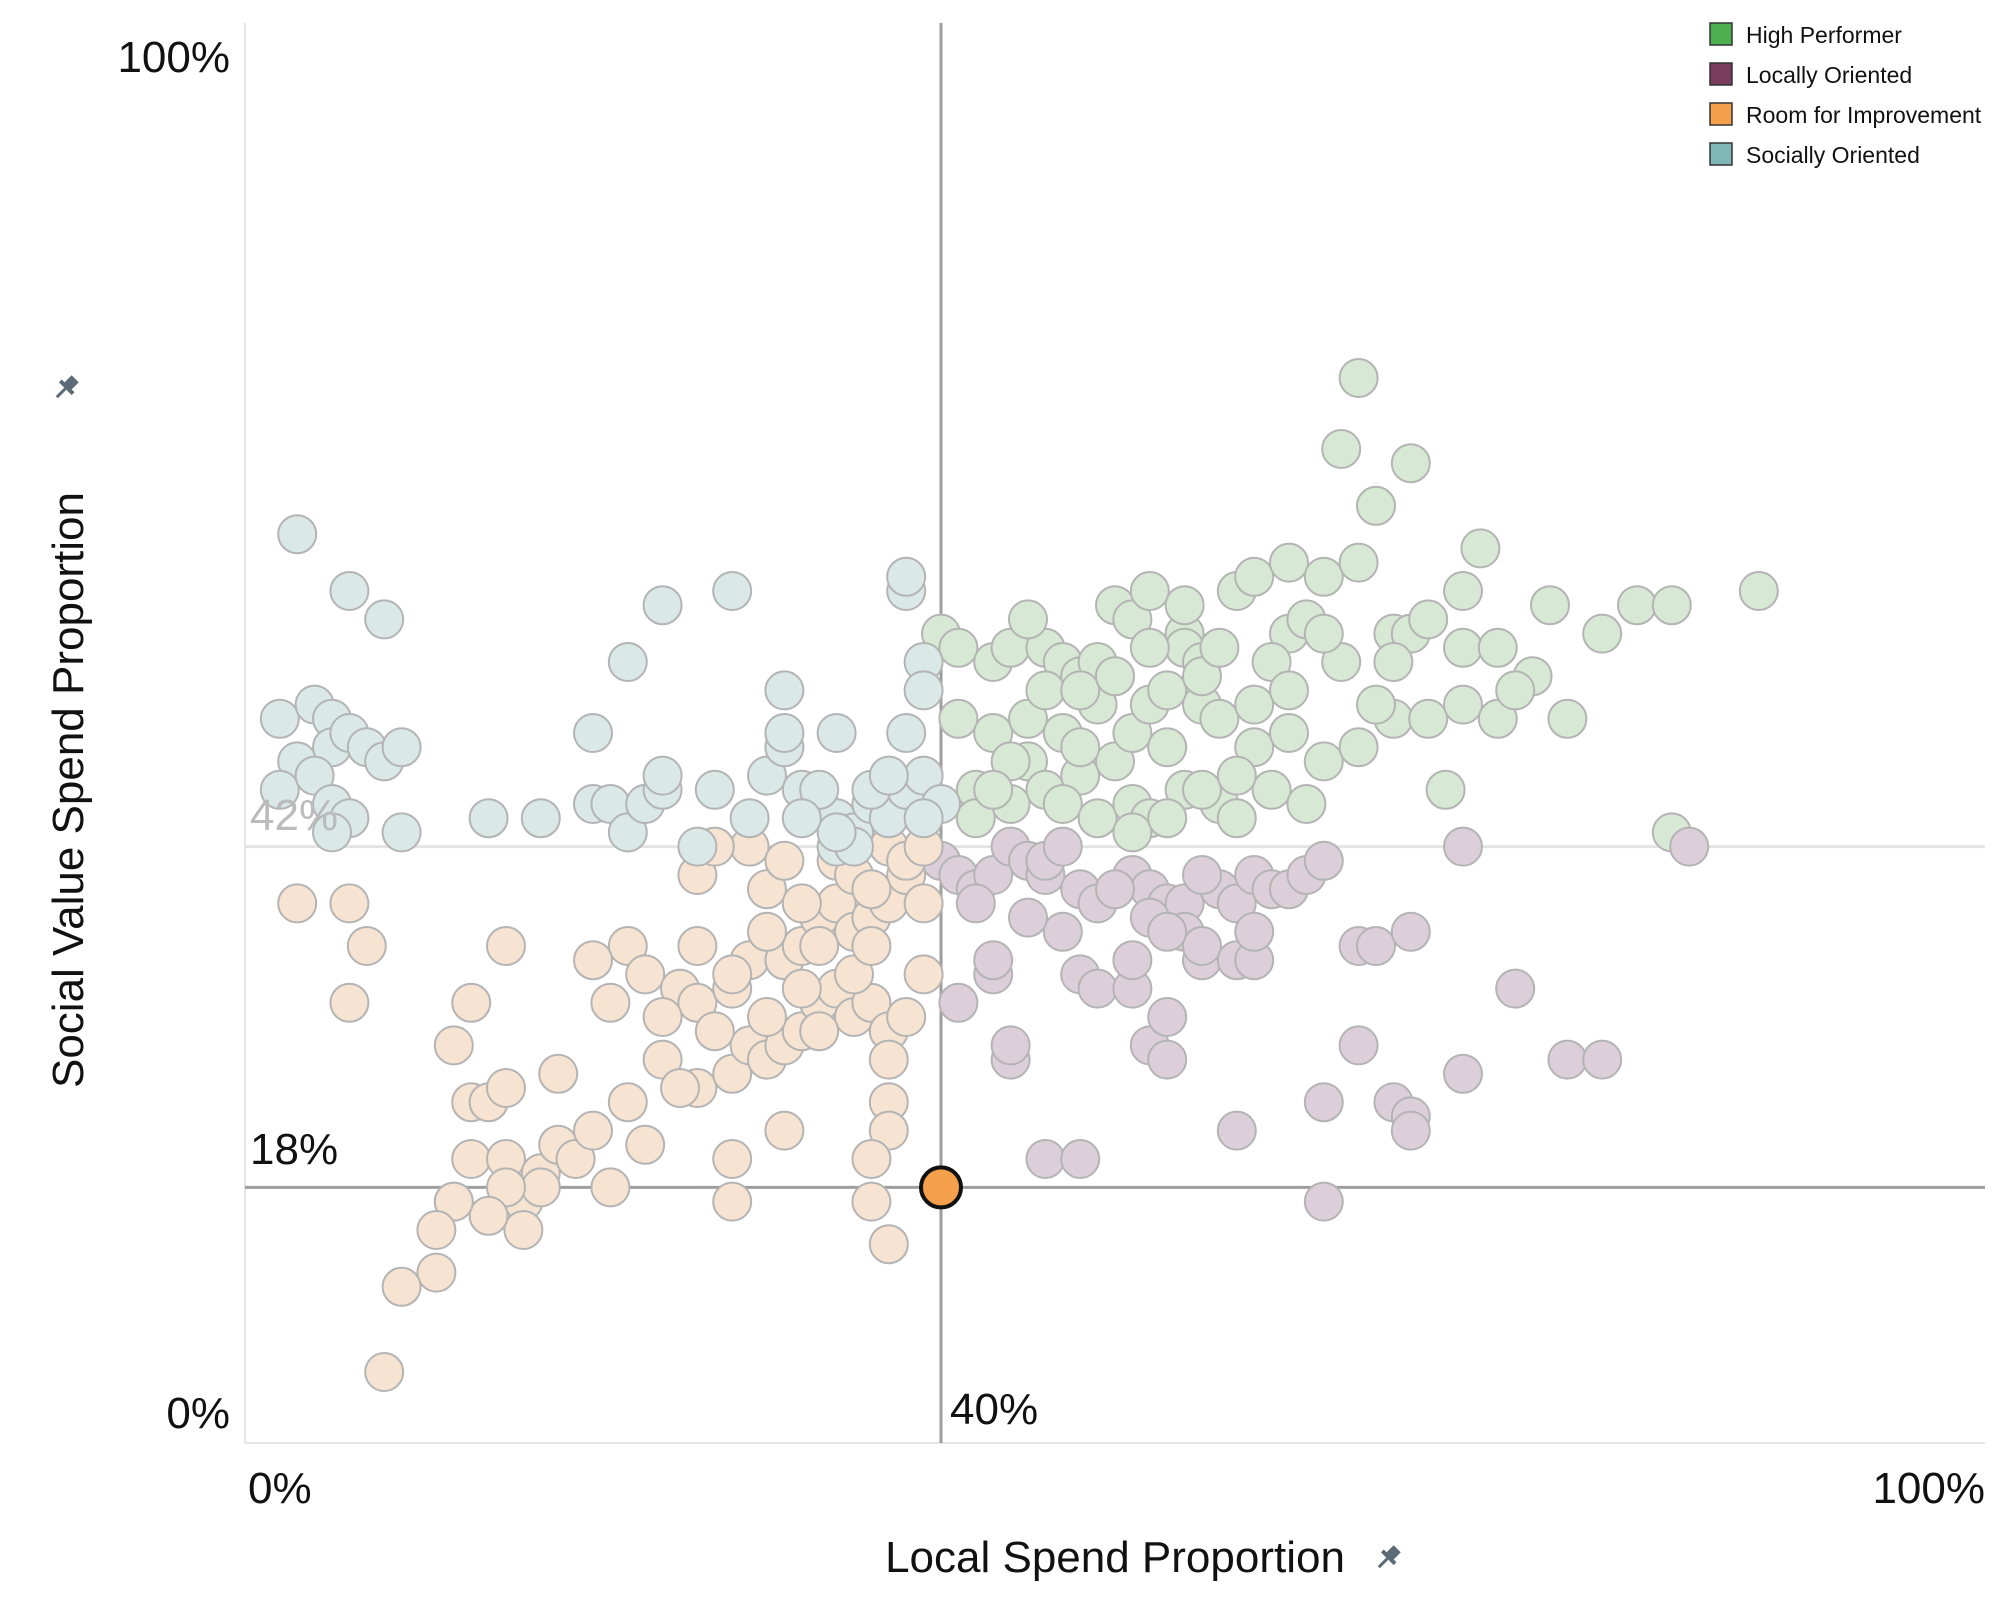 The image size is (2000, 1600). Describe the element at coordinates (941, 1187) in the screenshot. I see `highlighted-data-point` at that location.